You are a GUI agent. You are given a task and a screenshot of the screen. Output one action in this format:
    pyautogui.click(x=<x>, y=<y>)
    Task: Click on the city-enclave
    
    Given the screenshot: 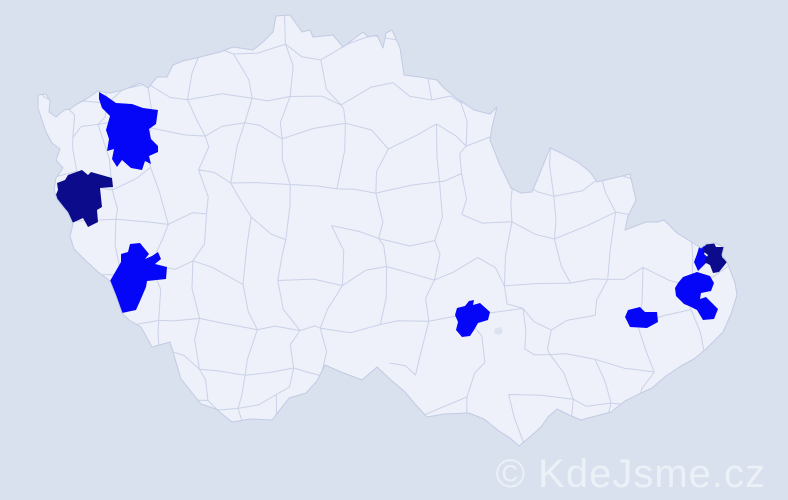 What is the action you would take?
    pyautogui.click(x=498, y=331)
    